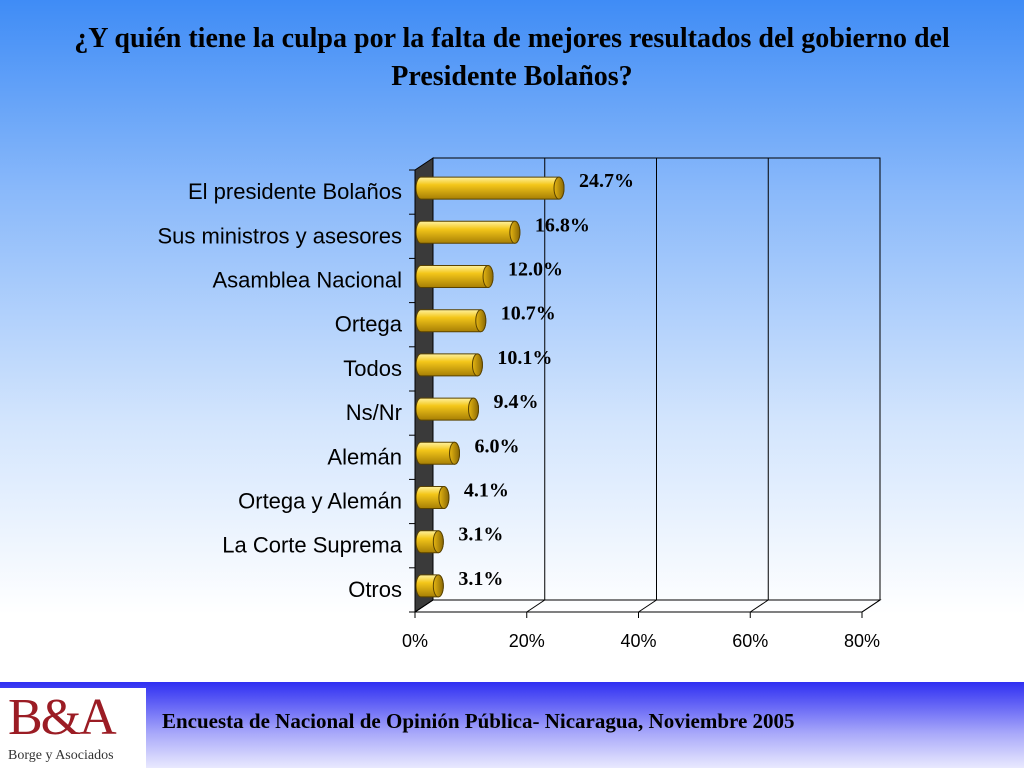  What do you see at coordinates (516, 402) in the screenshot?
I see `data-label: 9.4%` at bounding box center [516, 402].